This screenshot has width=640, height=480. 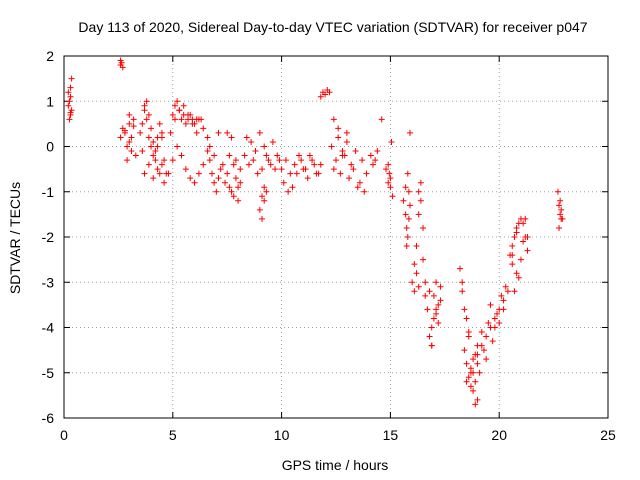 I want to click on y-tick-label: -2, so click(x=48, y=237).